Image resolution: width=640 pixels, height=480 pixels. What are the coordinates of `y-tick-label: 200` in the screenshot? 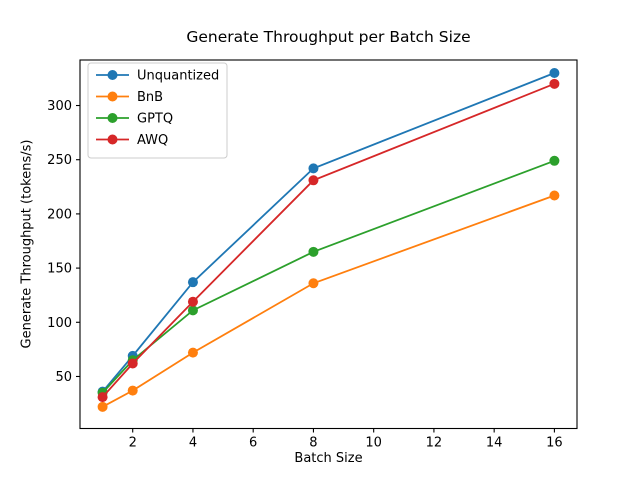 It's located at (59, 214).